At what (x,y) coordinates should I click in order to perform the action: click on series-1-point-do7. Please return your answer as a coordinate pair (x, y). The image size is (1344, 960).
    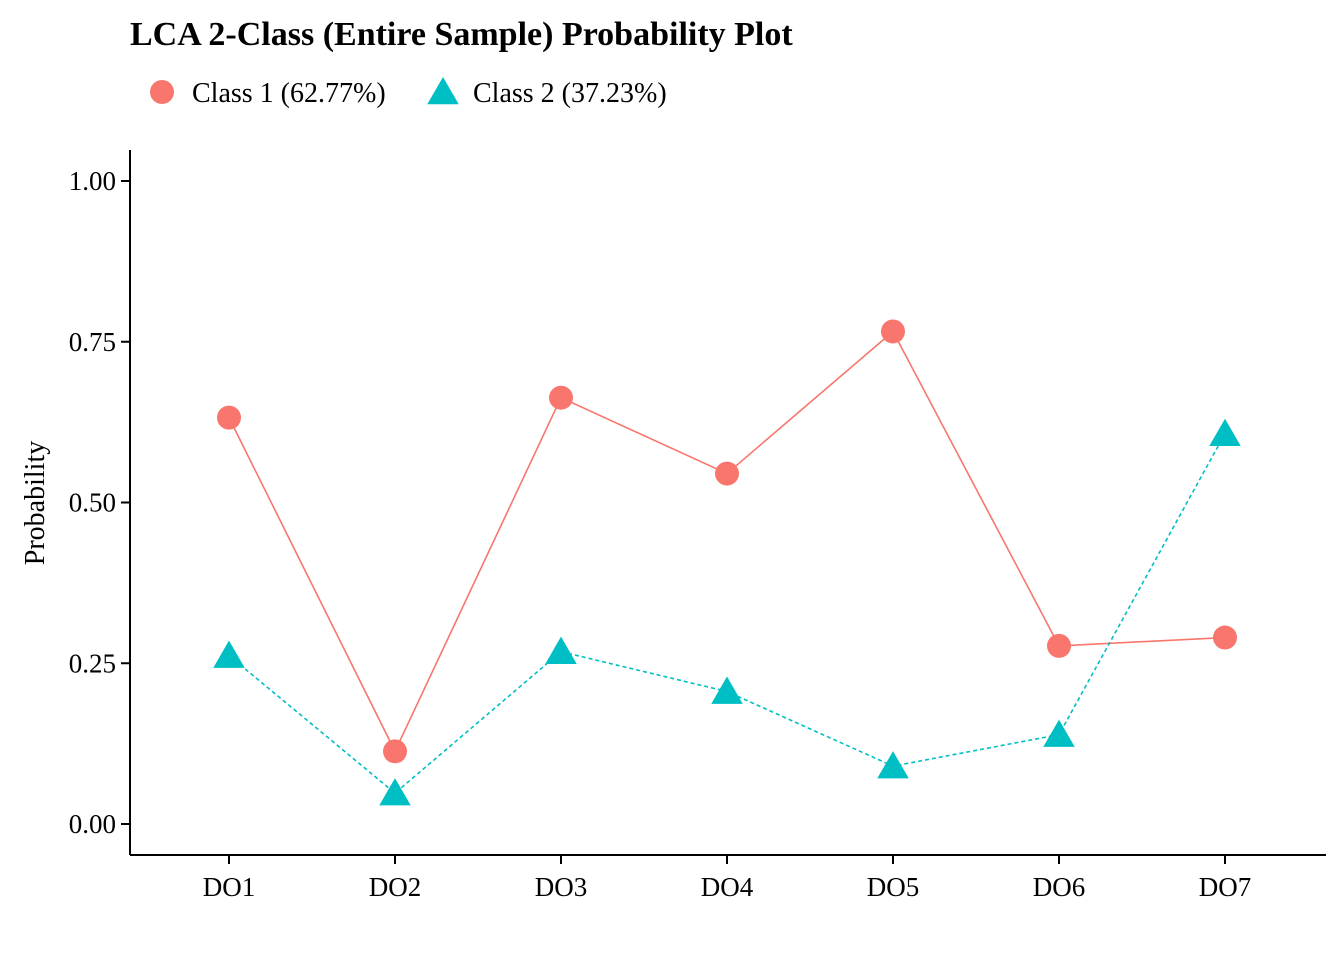
    Looking at the image, I should click on (1225, 637).